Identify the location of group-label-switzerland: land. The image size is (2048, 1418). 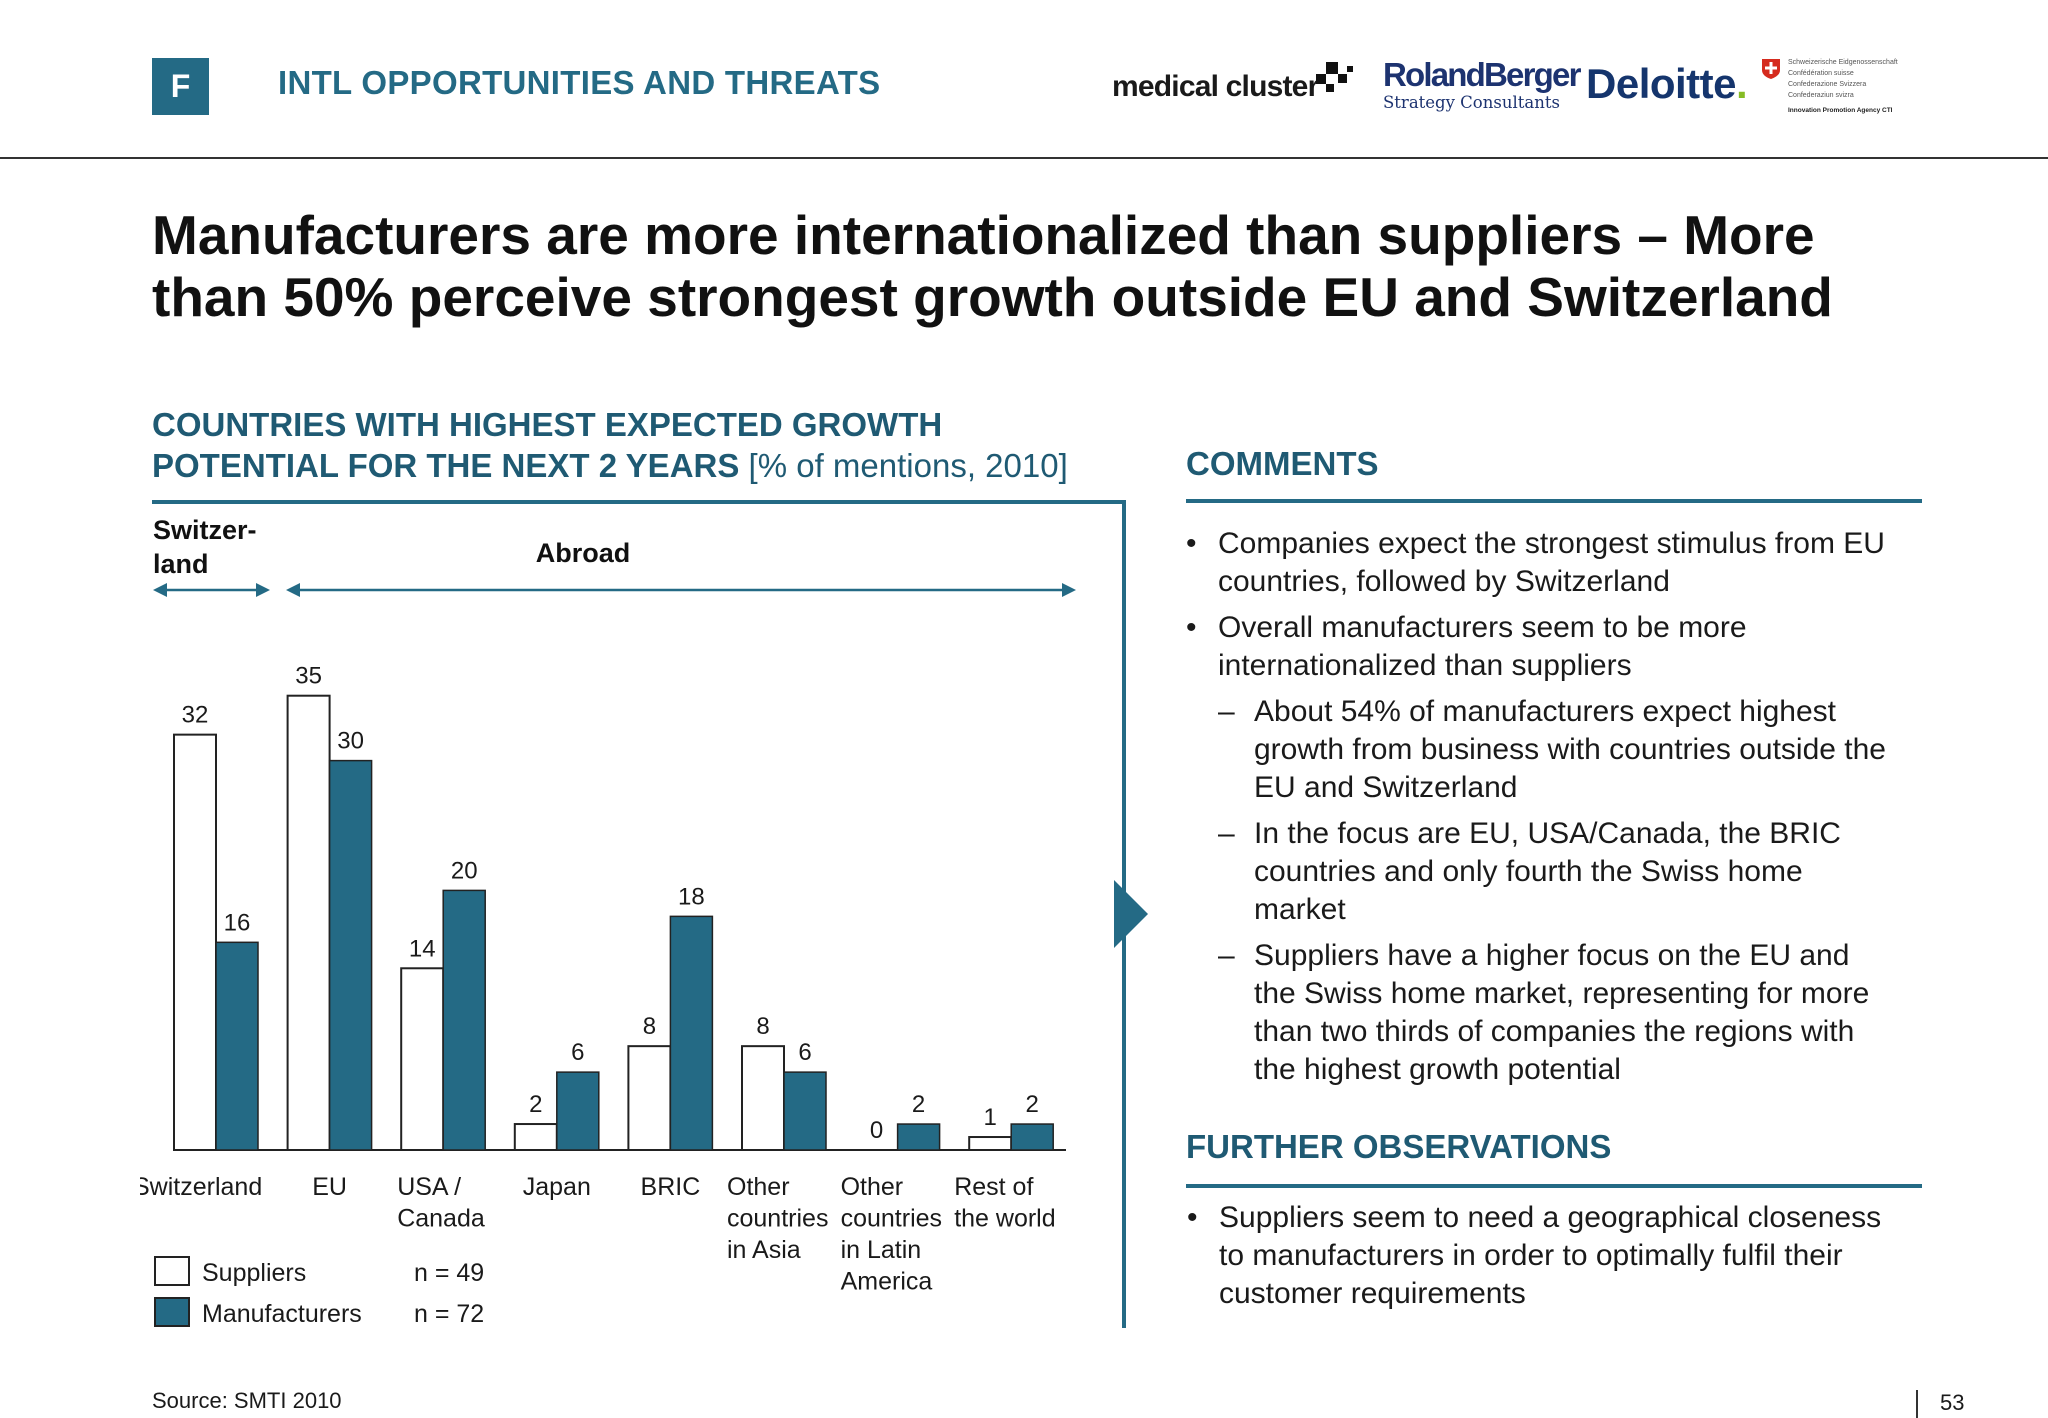
(181, 564).